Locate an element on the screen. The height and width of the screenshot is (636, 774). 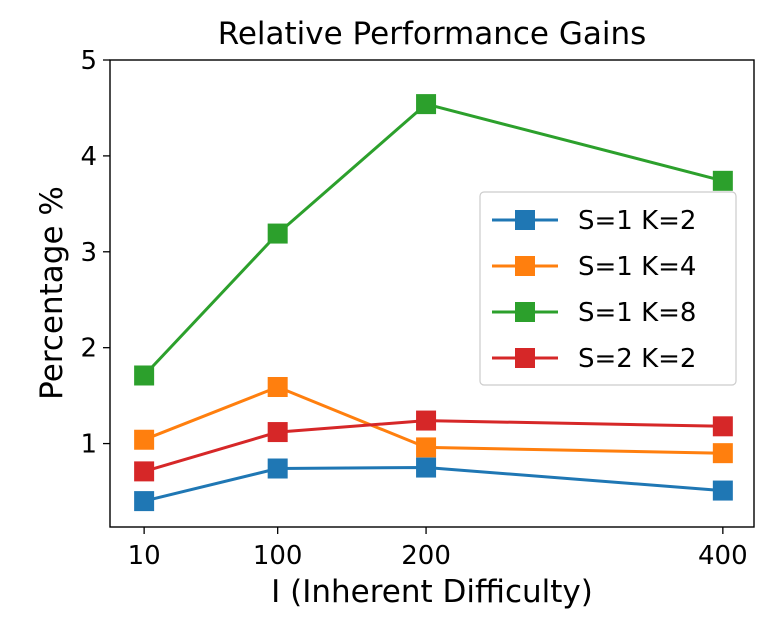
x-axis-ticks: 10 100 200 400 is located at coordinates (438, 549).